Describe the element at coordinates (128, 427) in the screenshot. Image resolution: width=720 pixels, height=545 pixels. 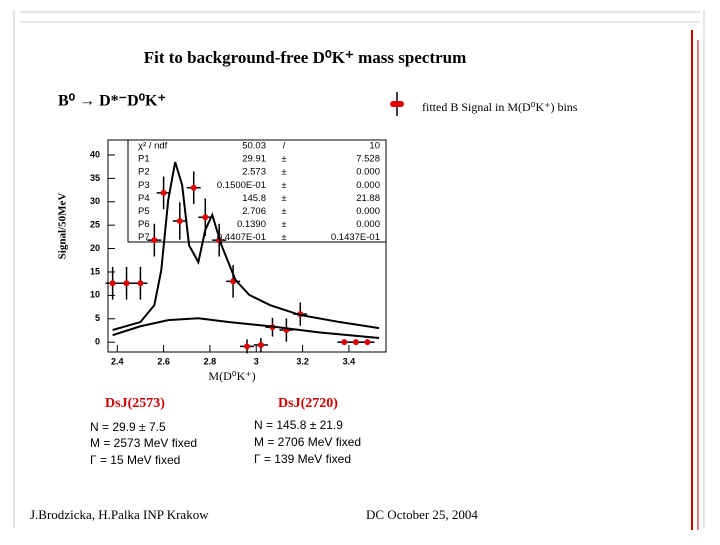
I see `block-line: N = 29.9 ± 7.5` at that location.